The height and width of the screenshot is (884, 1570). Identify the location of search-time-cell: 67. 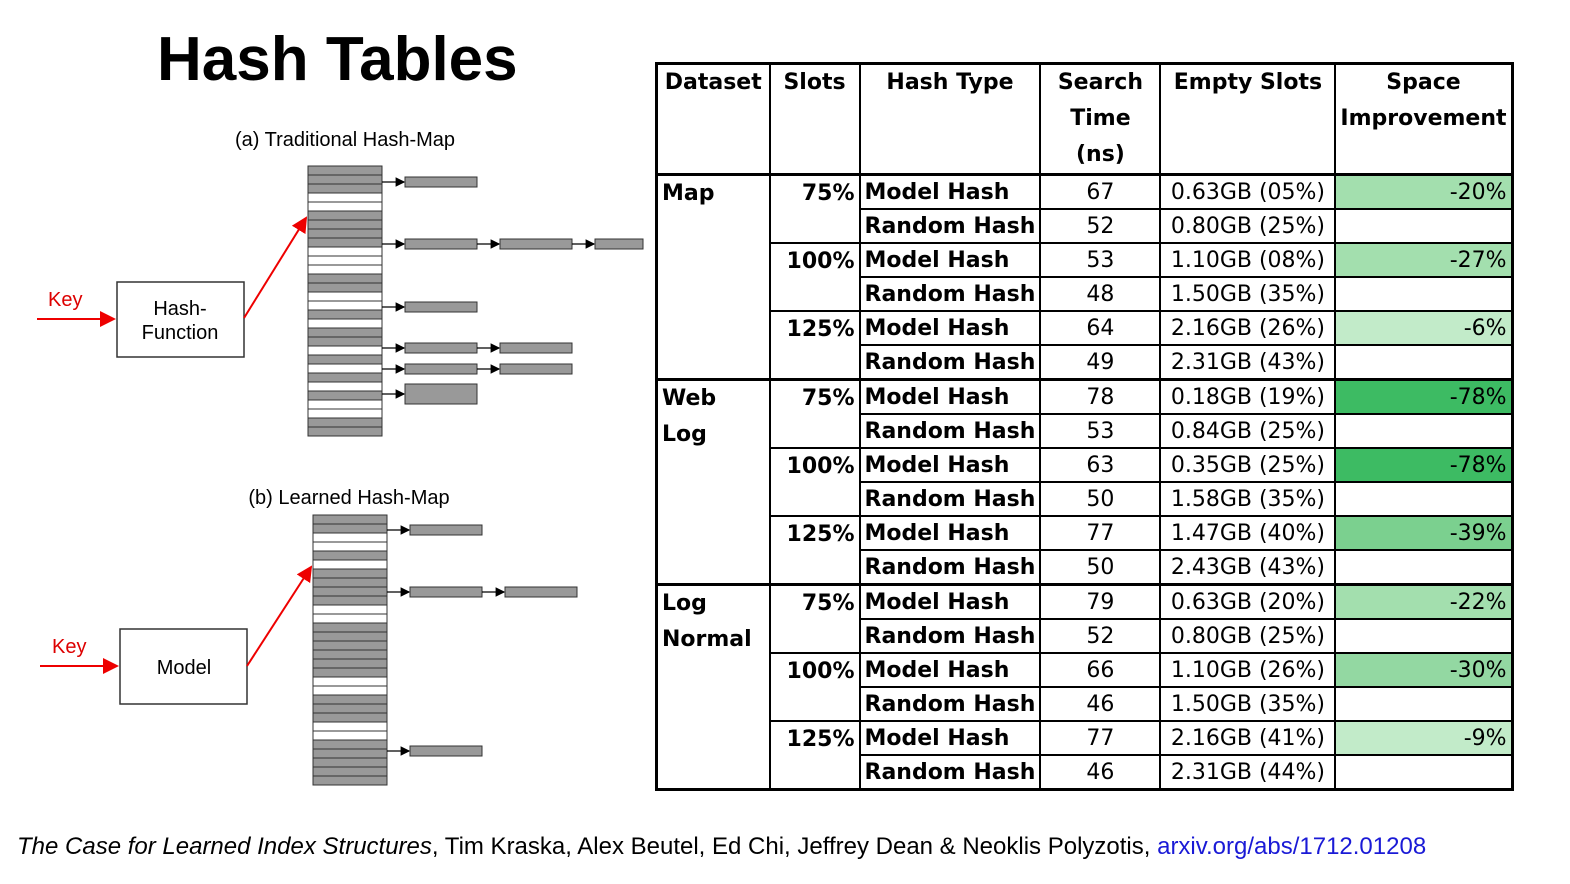
(1100, 191).